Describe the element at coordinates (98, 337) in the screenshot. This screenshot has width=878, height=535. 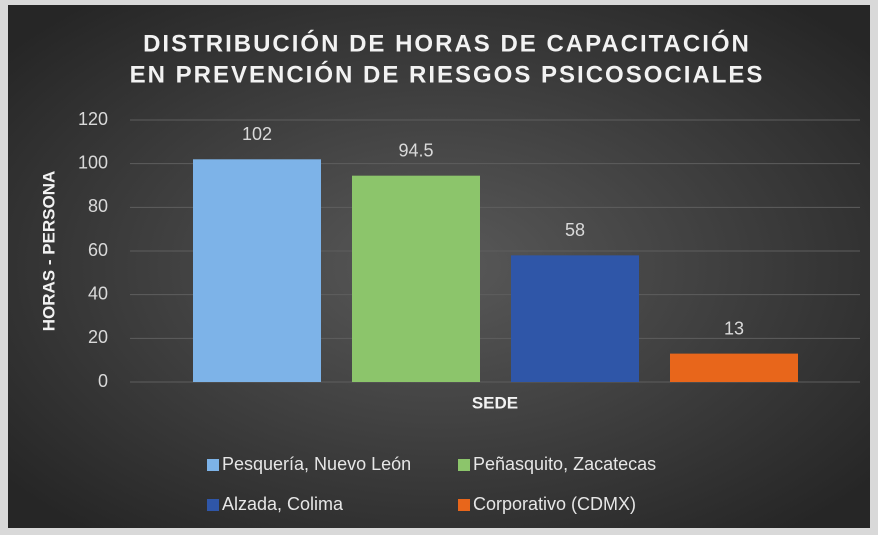
I see `y-tick-label: 20` at that location.